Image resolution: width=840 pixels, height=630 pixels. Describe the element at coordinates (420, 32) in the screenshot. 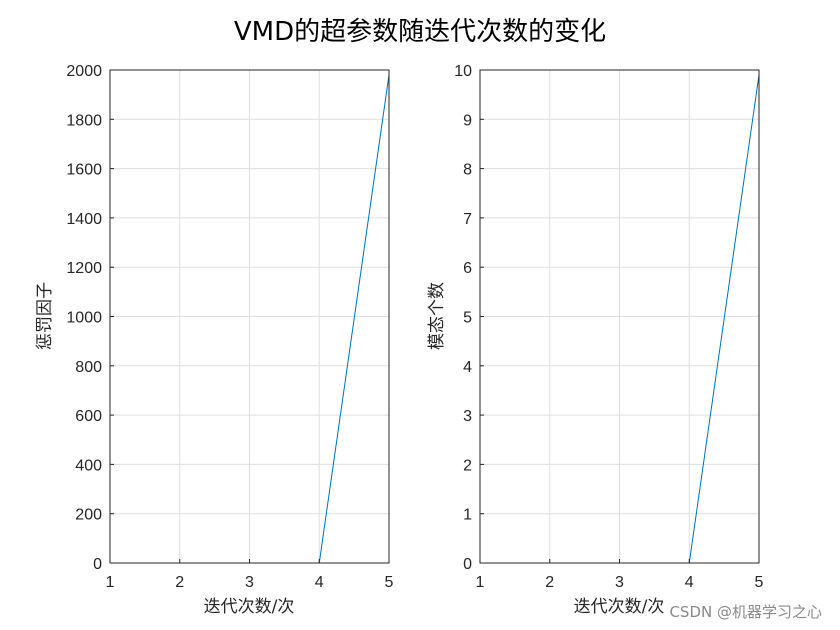

I see `figure-title: VMD的超参数随迭代次数的变化` at that location.